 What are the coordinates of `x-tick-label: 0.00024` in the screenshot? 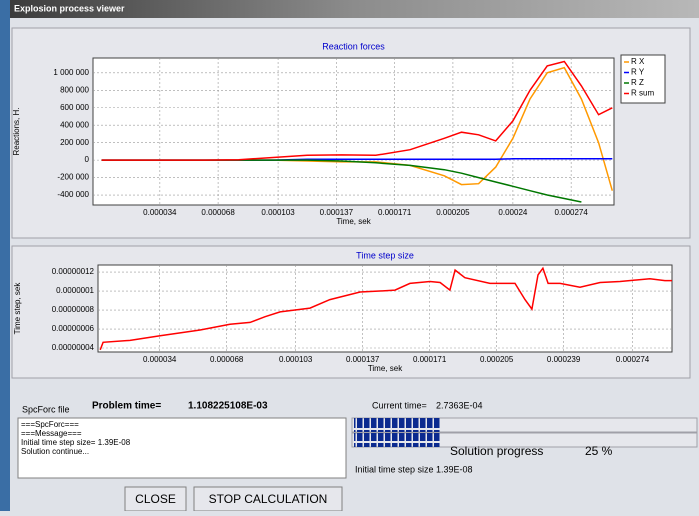 It's located at (512, 212).